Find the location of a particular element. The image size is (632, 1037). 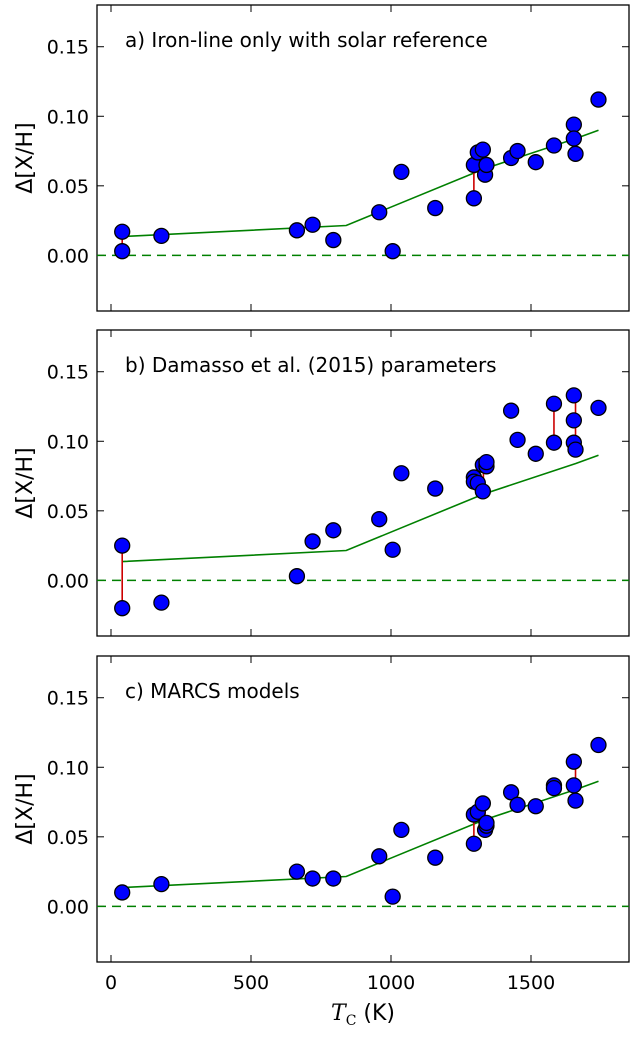

x-tick-label: 1000 is located at coordinates (391, 983).